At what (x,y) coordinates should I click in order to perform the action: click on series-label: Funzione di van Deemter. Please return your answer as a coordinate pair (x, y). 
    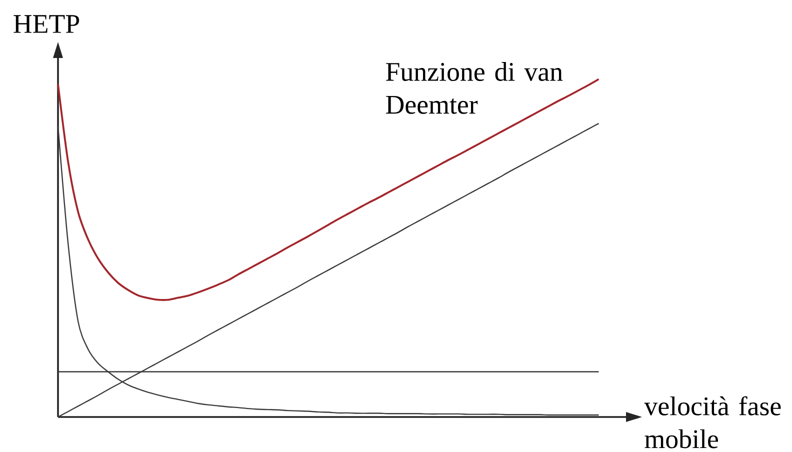
    Looking at the image, I should click on (474, 88).